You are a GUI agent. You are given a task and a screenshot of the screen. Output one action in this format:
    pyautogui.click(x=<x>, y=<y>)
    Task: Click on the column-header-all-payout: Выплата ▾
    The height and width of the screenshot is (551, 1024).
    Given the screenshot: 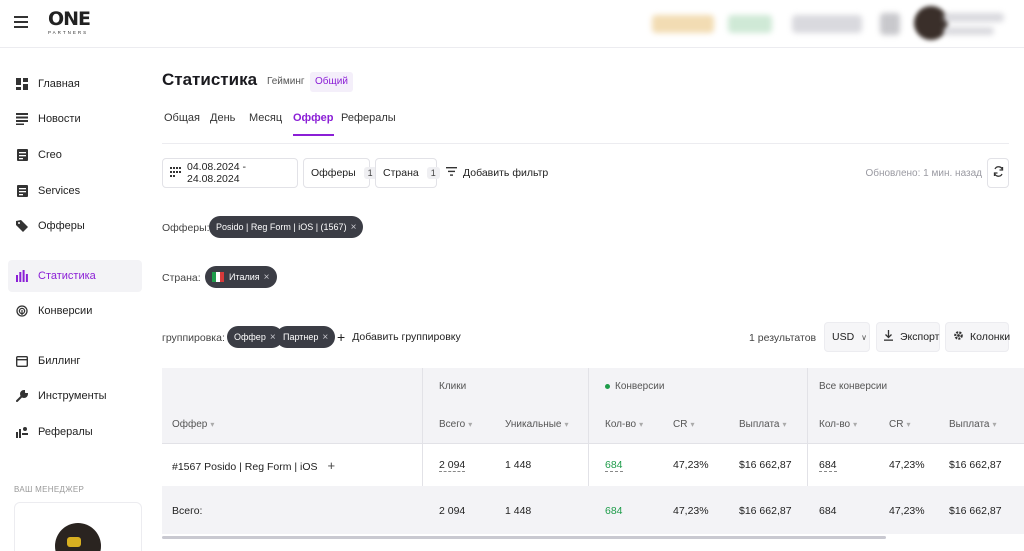 What is the action you would take?
    pyautogui.click(x=973, y=424)
    